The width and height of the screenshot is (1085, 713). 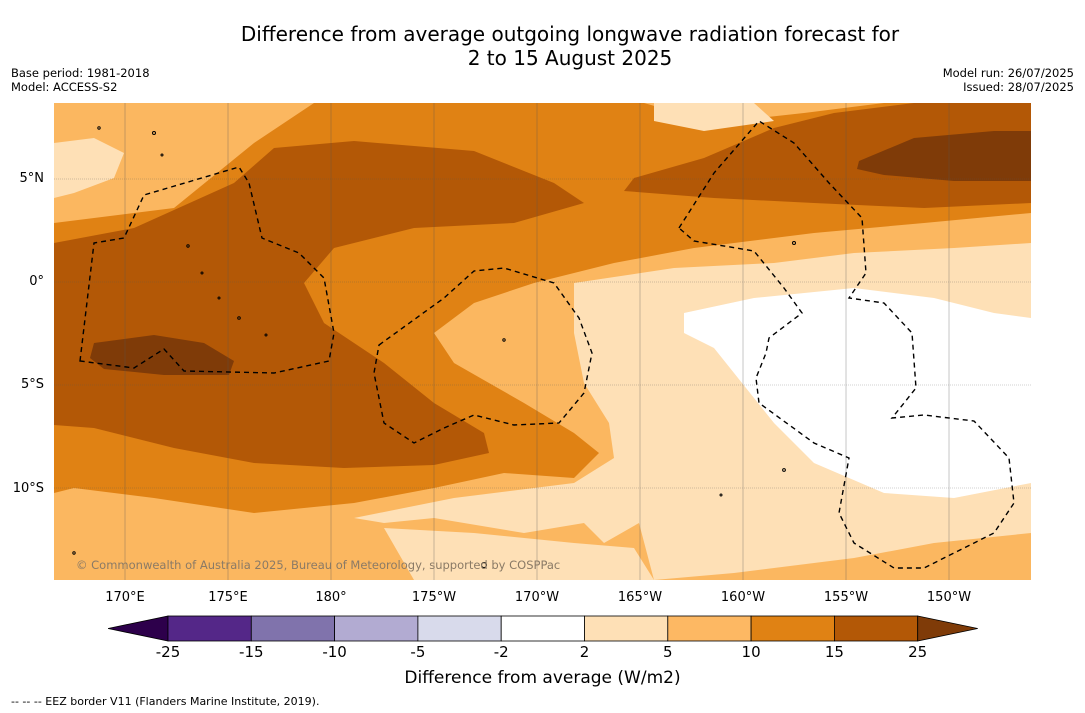 I want to click on colorbar-extend-high, so click(x=947, y=628).